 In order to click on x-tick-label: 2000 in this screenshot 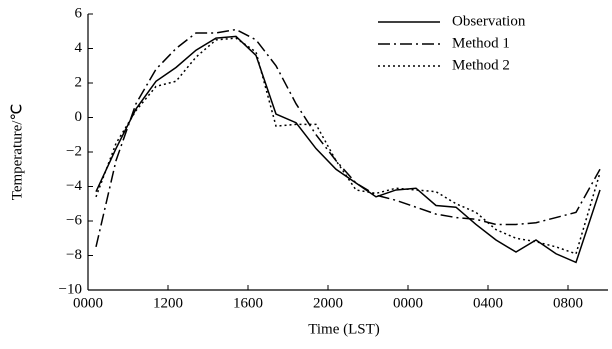, I will do `click(328, 303)`.